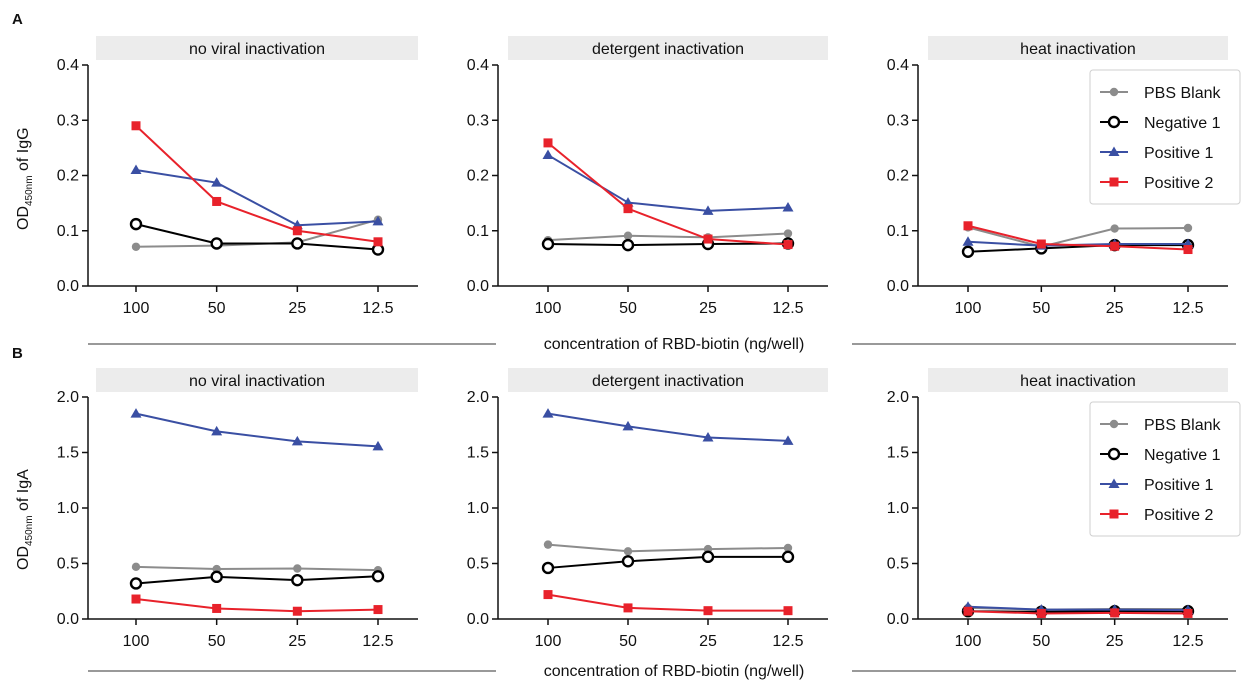 The image size is (1248, 680). What do you see at coordinates (1078, 381) in the screenshot?
I see `facet-title: heat inactivation` at bounding box center [1078, 381].